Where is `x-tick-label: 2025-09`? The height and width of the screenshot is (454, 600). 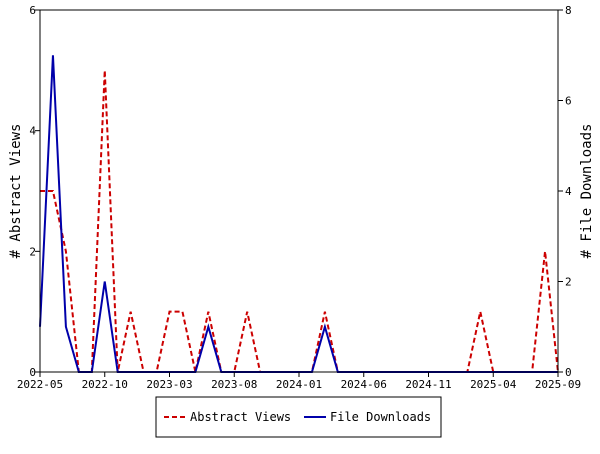
x-tick-label: 2025-09 is located at coordinates (558, 384).